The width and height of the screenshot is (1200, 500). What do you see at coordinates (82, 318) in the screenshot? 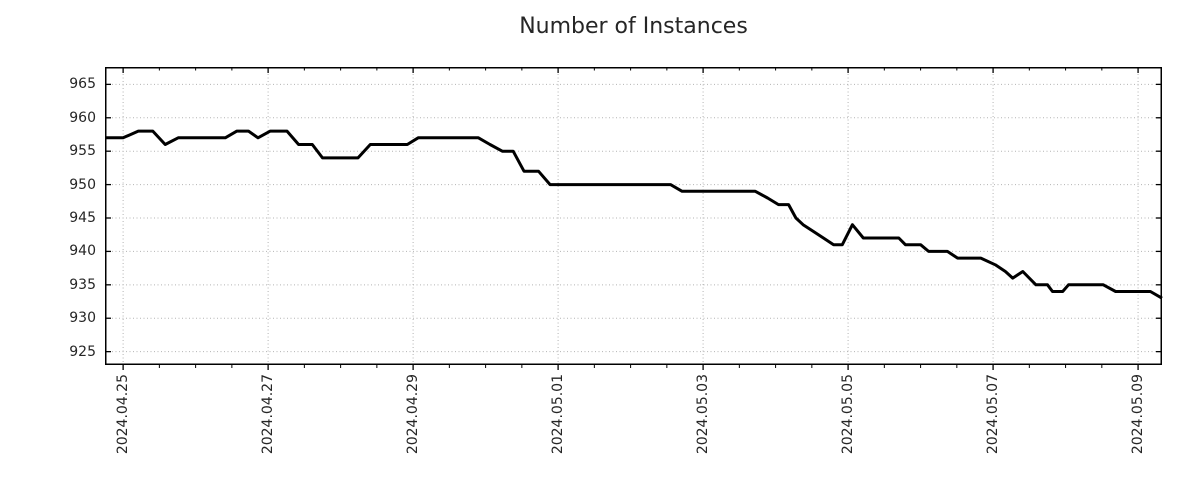
I see `y-tick-label: 930` at bounding box center [82, 318].